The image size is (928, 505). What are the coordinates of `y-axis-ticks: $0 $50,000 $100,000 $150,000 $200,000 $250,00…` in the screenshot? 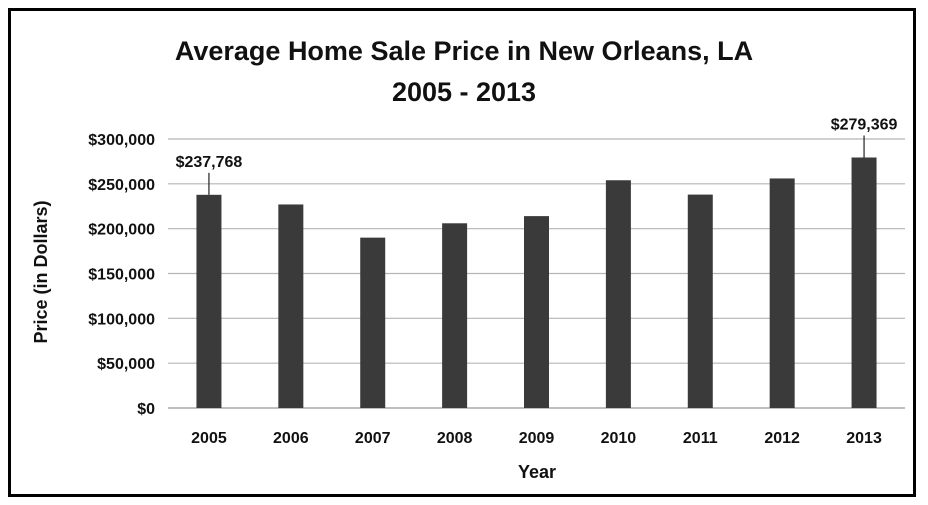 It's located at (121, 275).